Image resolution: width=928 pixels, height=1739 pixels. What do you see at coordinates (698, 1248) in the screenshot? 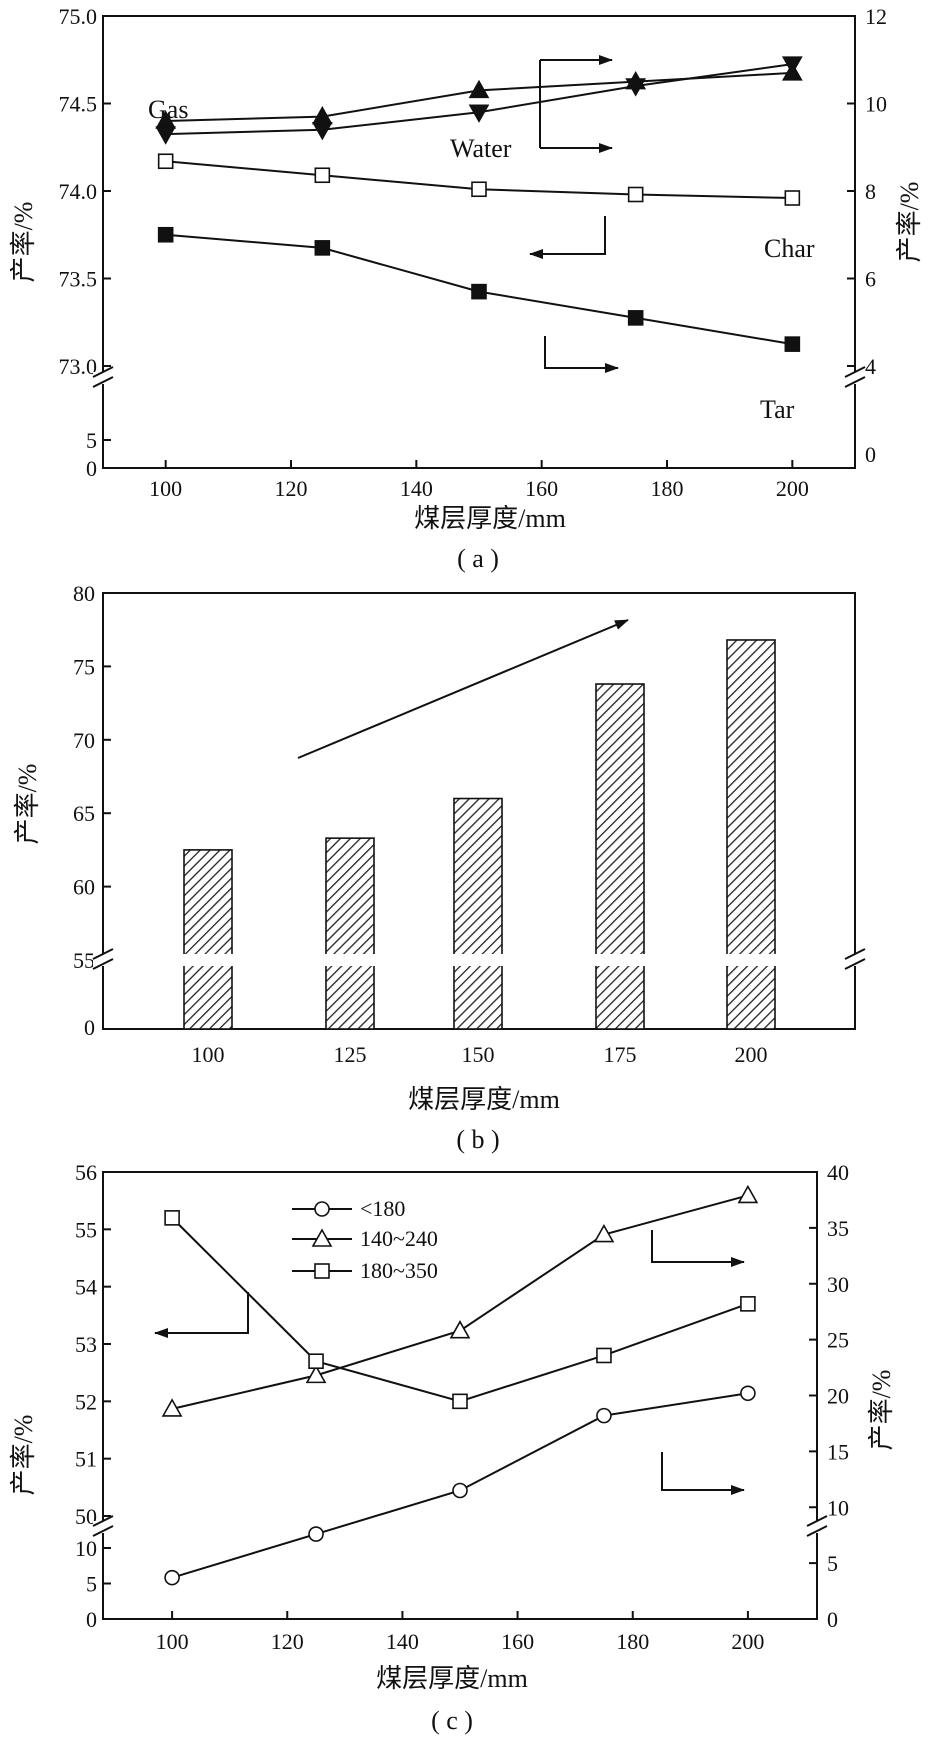
I see `arrow-series2-right` at bounding box center [698, 1248].